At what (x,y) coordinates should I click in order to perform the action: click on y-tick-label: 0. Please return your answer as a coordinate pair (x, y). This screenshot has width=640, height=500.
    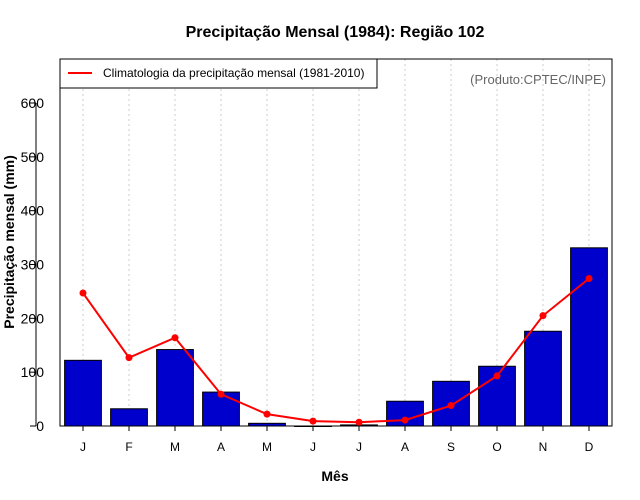
    Looking at the image, I should click on (40, 426).